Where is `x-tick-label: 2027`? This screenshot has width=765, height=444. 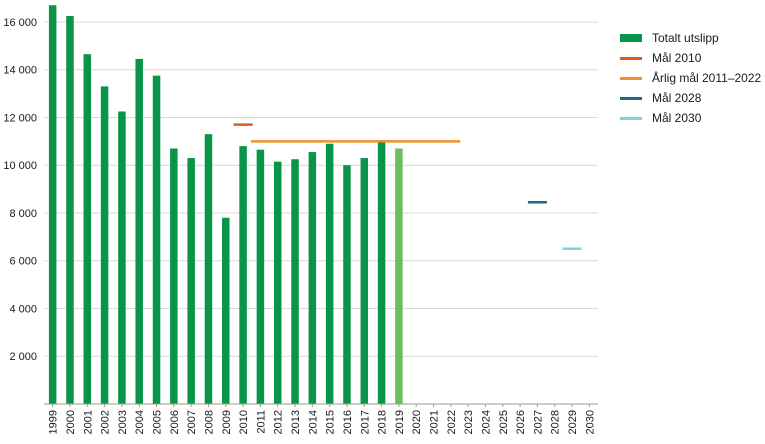 x-tick-label: 2027 is located at coordinates (538, 422).